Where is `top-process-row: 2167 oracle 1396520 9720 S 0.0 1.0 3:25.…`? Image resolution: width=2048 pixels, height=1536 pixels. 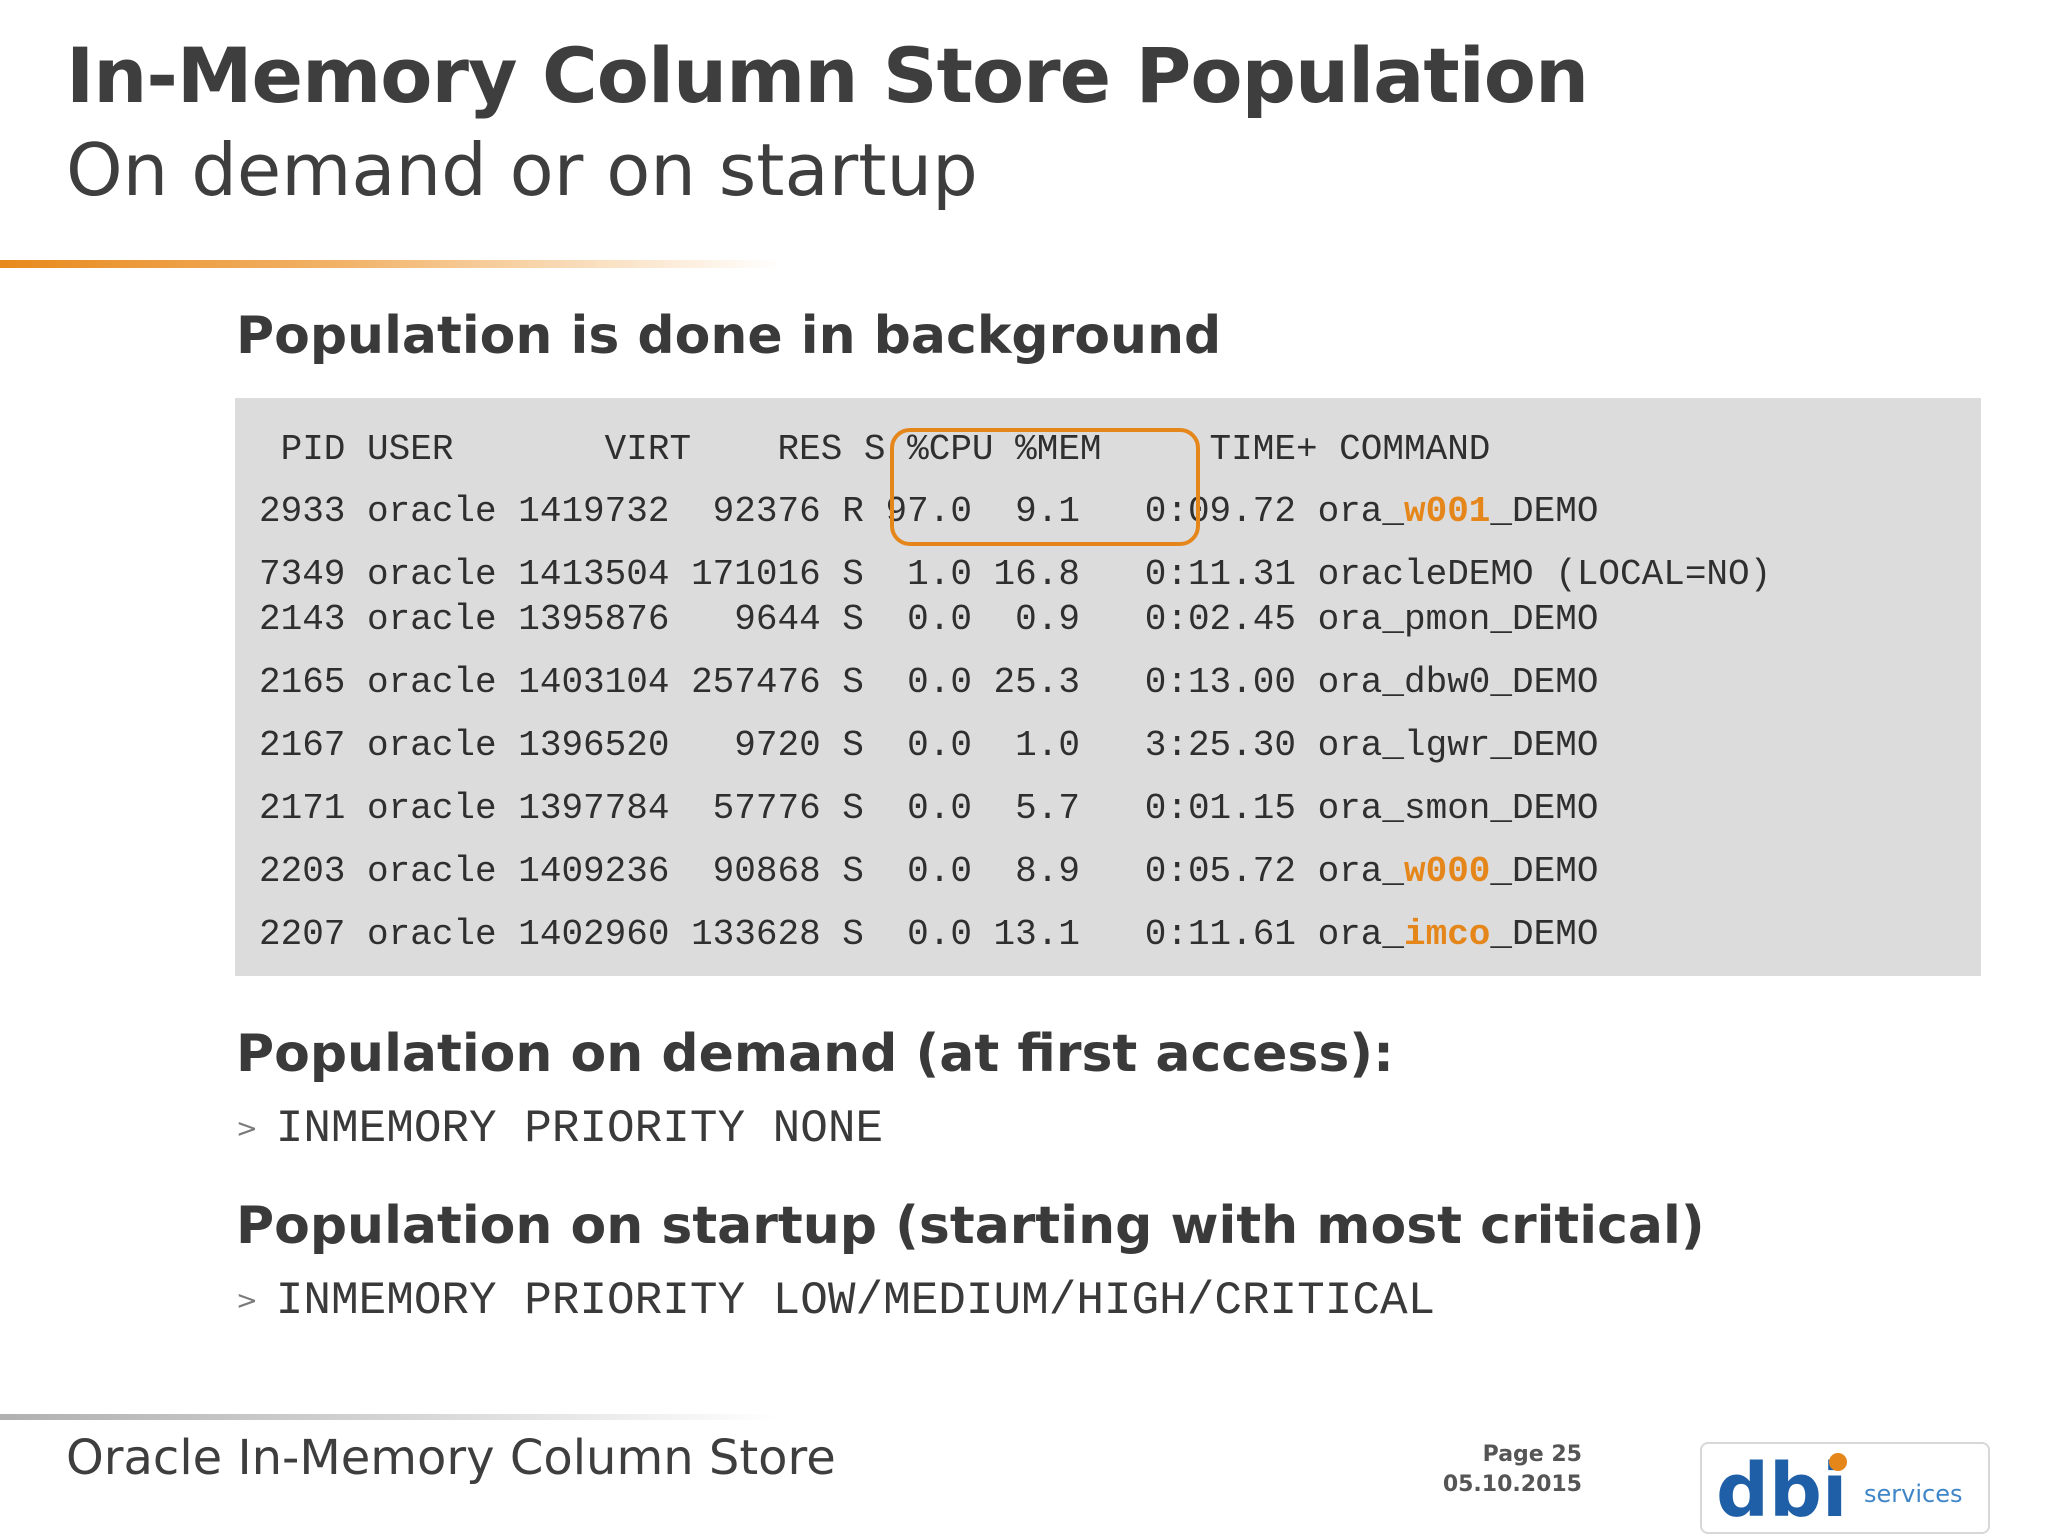 top-process-row: 2167 oracle 1396520 9720 S 0.0 1.0 3:25.… is located at coordinates (928, 746).